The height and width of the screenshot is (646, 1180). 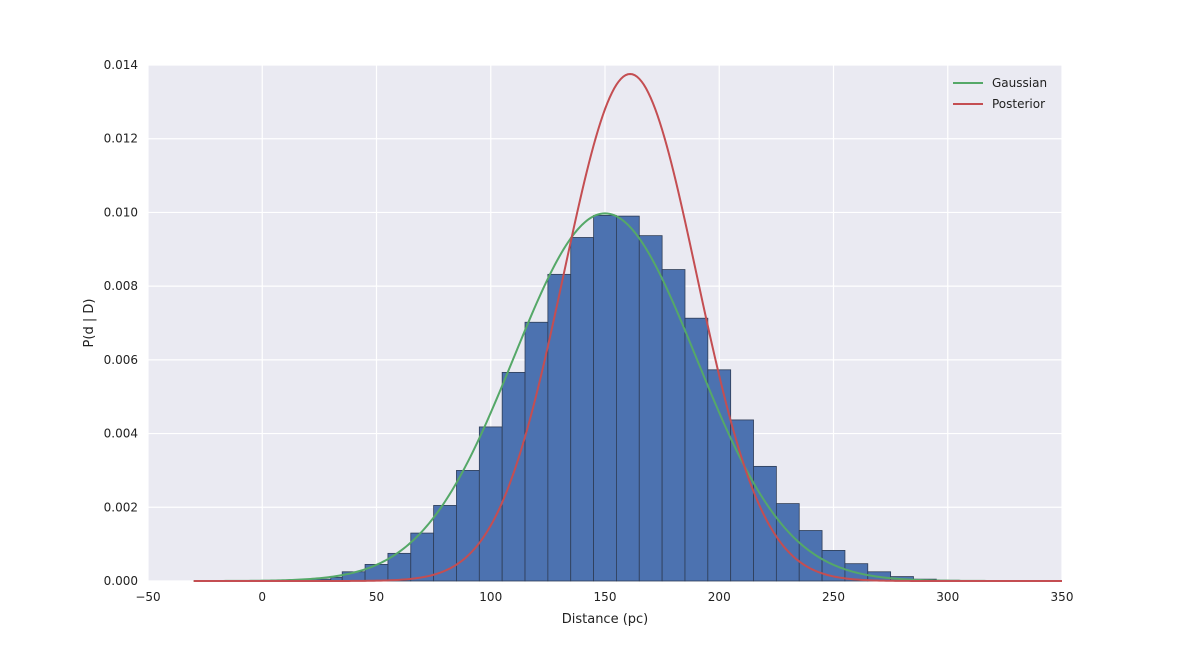 What do you see at coordinates (147, 597) in the screenshot?
I see `x-tick-label: −50` at bounding box center [147, 597].